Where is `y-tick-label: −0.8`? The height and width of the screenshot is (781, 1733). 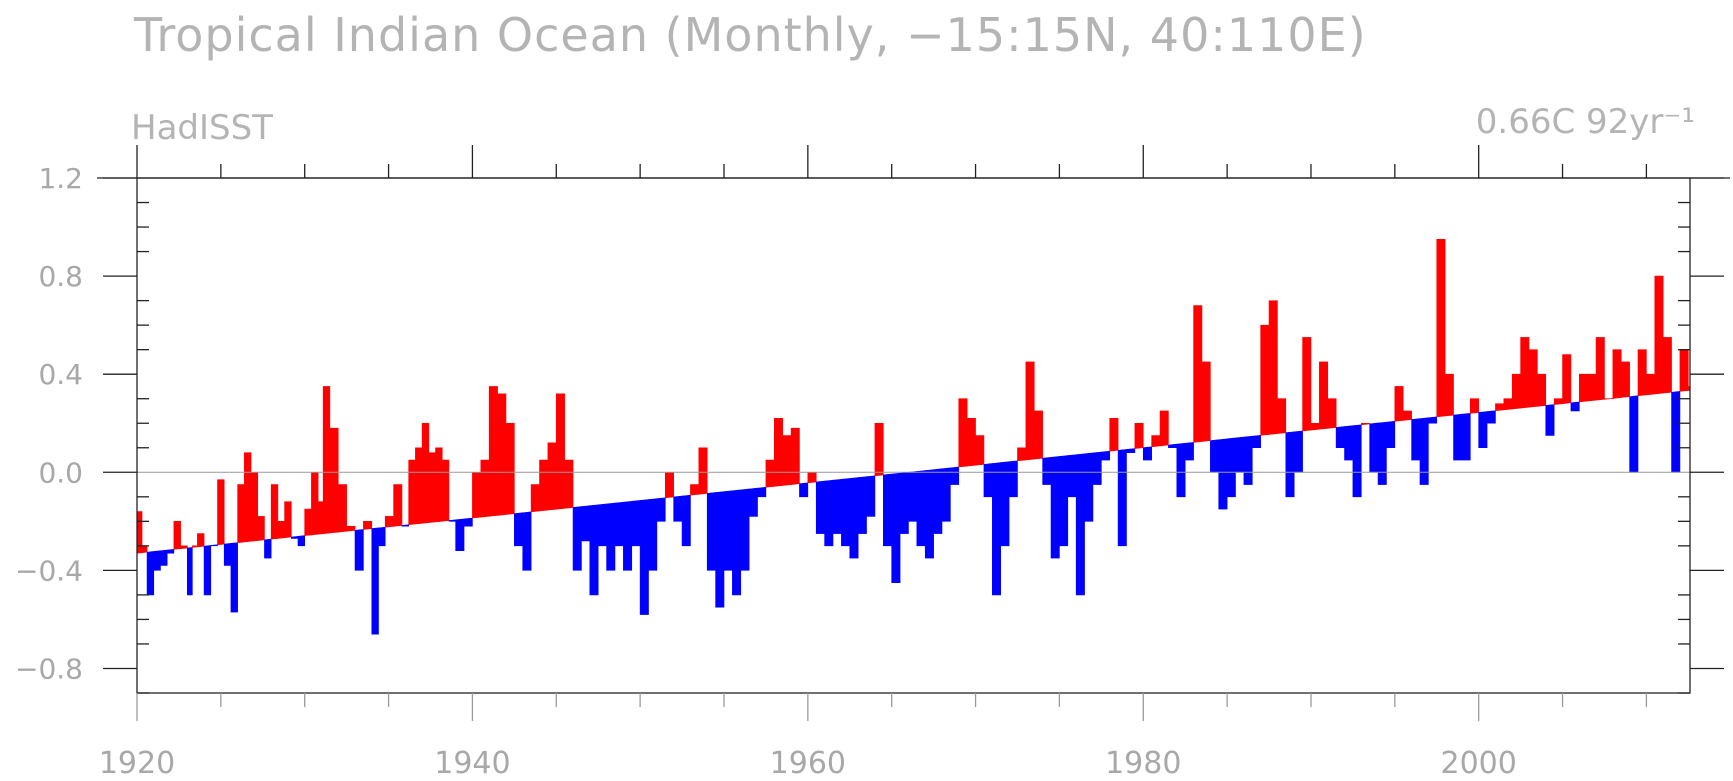
y-tick-label: −0.8 is located at coordinates (49, 668).